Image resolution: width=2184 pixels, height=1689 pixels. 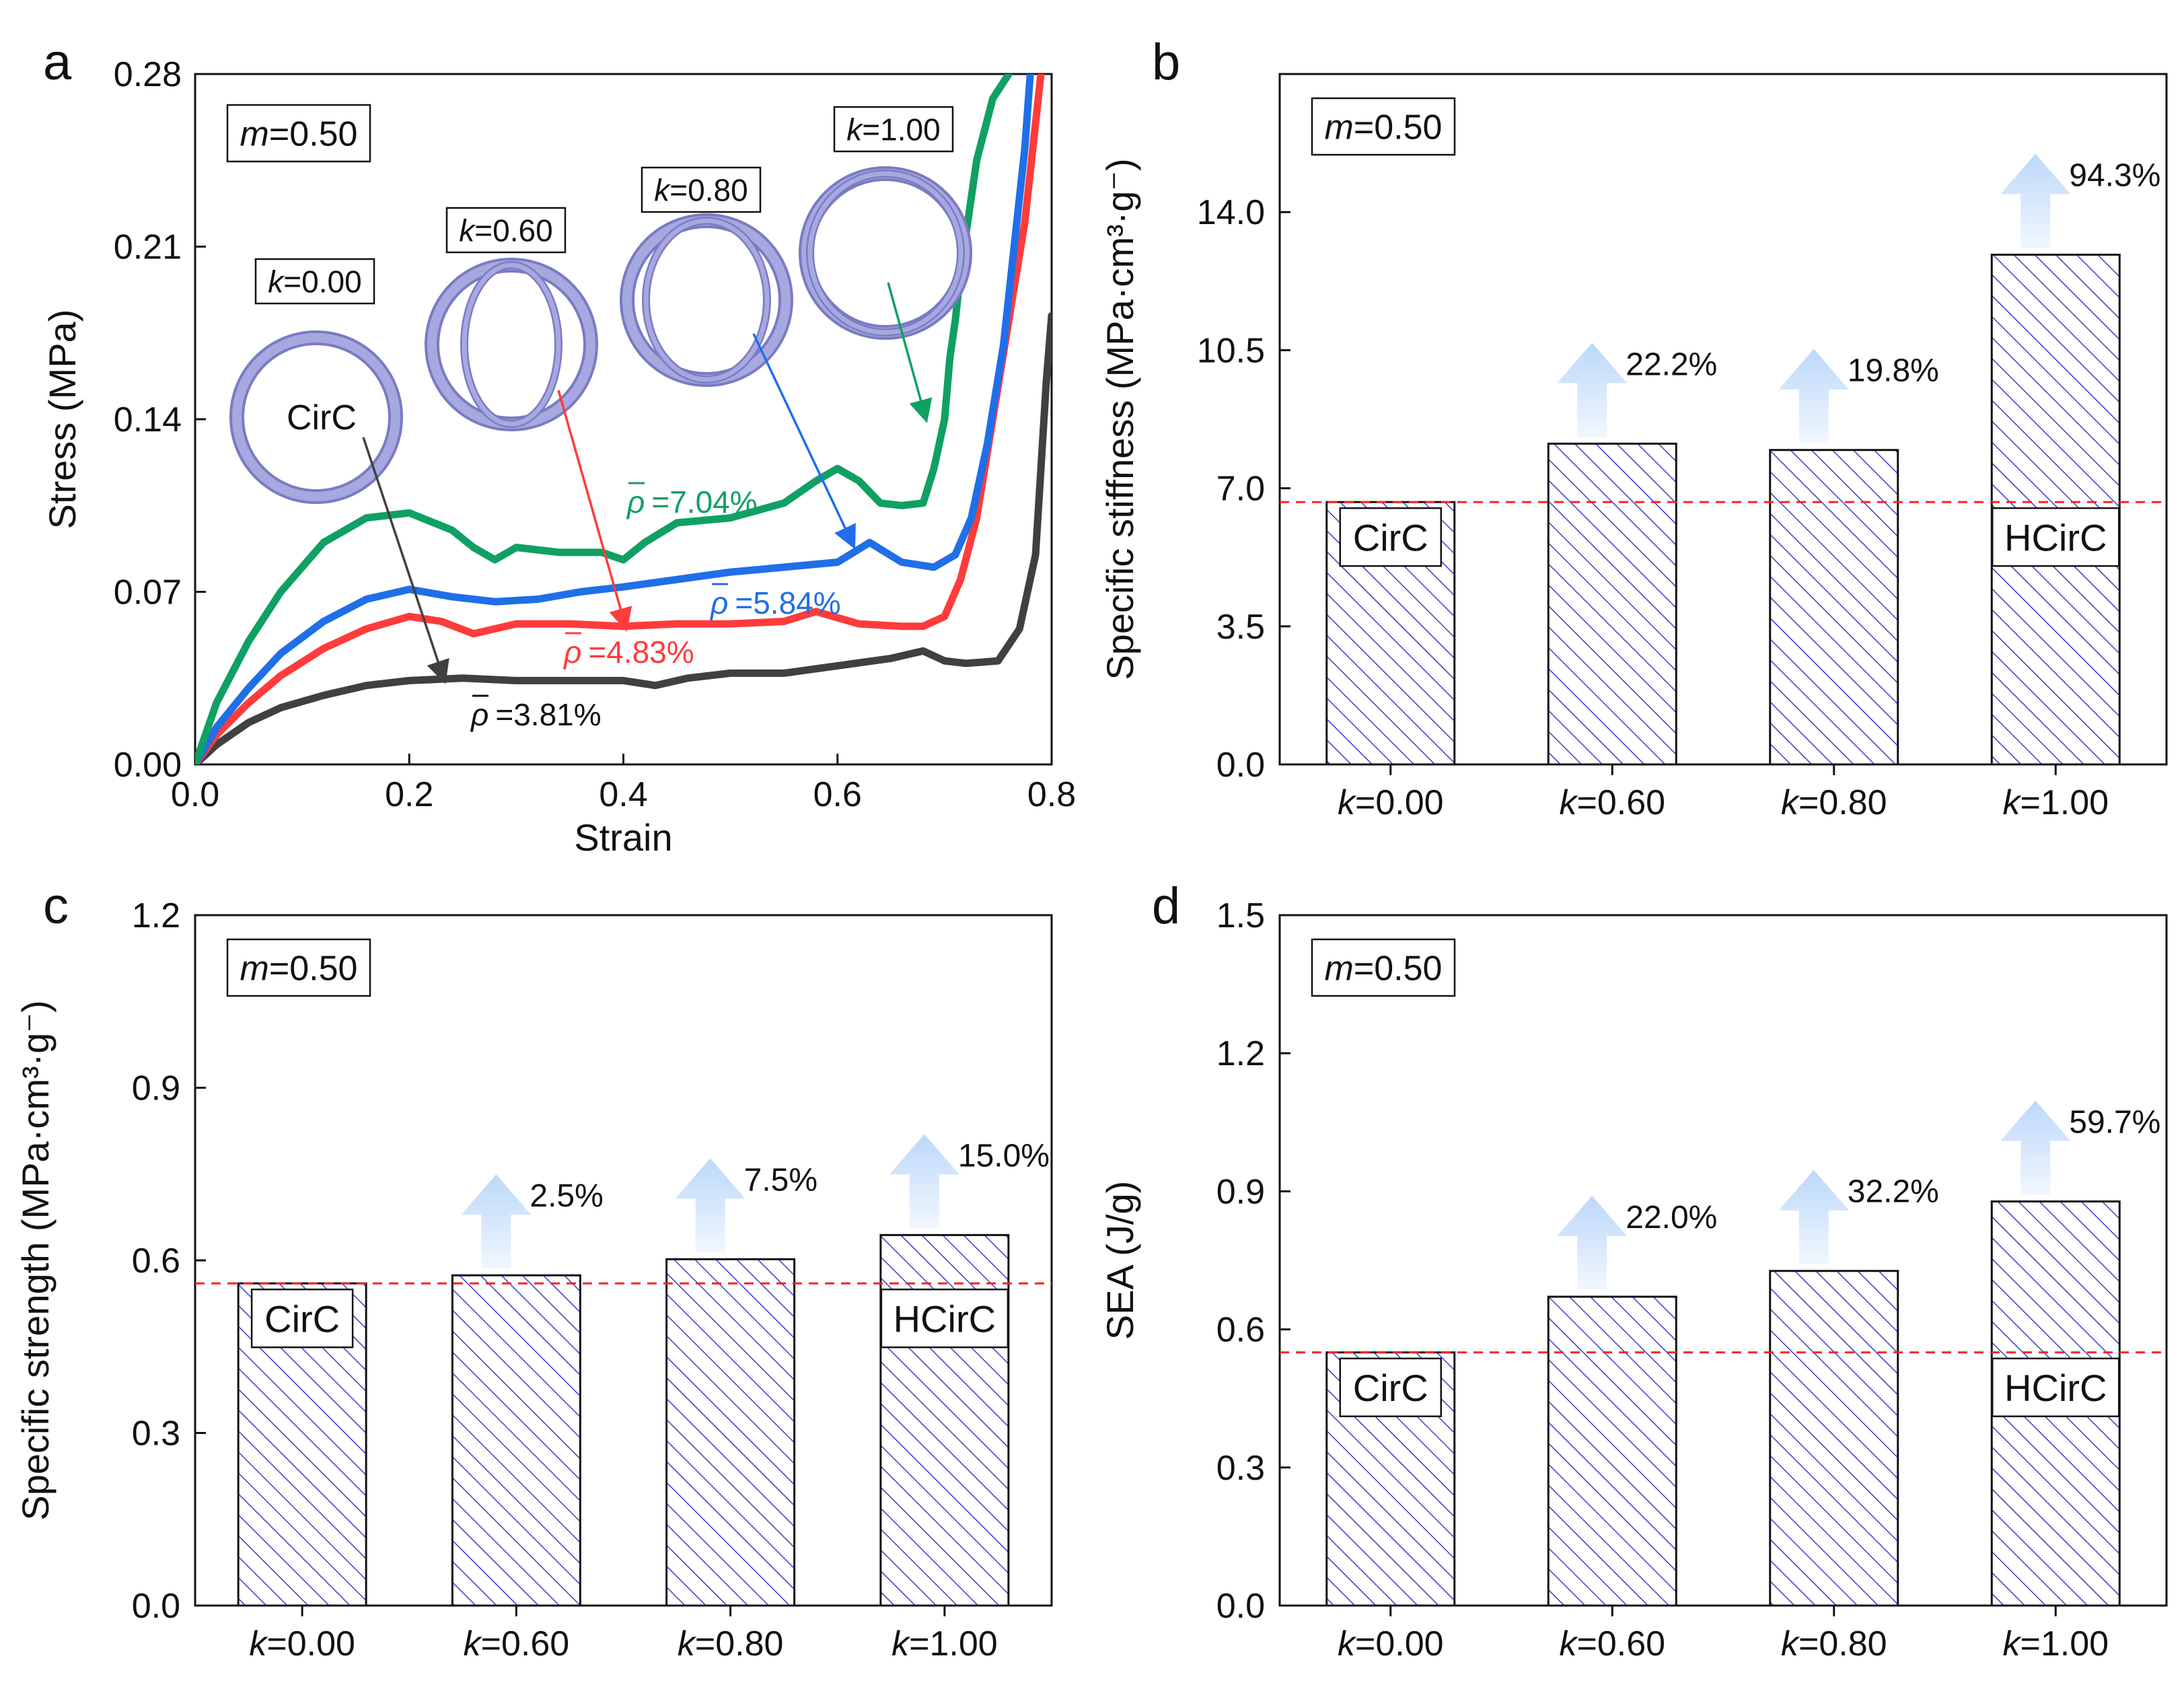 What do you see at coordinates (57, 62) in the screenshot?
I see `panel-letter-a: a` at bounding box center [57, 62].